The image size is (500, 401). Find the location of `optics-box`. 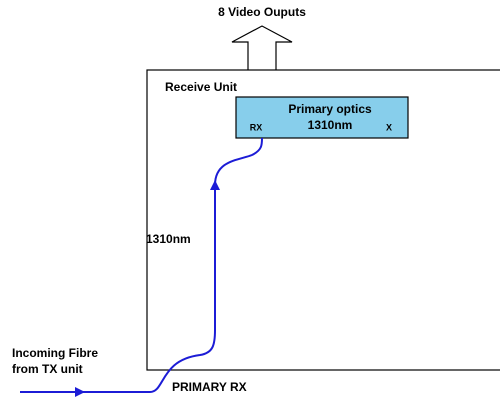

optics-box is located at coordinates (322, 117).